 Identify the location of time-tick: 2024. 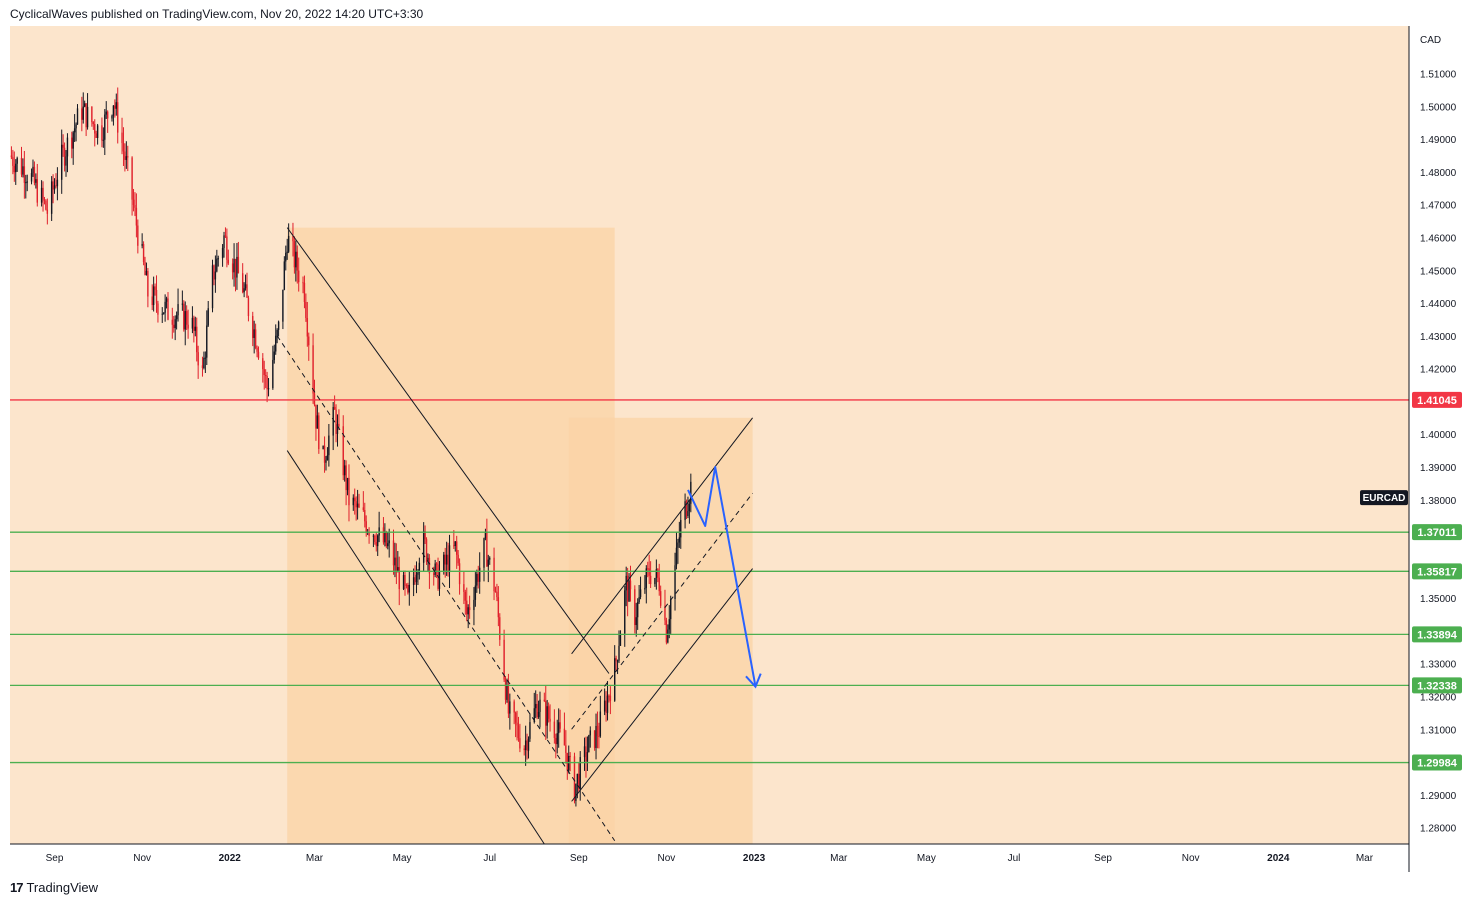
(1278, 858).